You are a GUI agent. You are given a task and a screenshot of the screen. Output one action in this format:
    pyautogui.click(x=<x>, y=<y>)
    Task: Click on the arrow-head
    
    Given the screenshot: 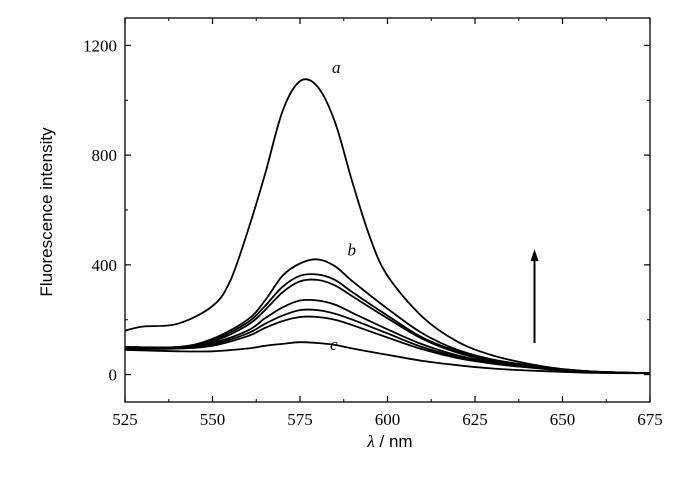 What is the action you would take?
    pyautogui.click(x=534, y=255)
    